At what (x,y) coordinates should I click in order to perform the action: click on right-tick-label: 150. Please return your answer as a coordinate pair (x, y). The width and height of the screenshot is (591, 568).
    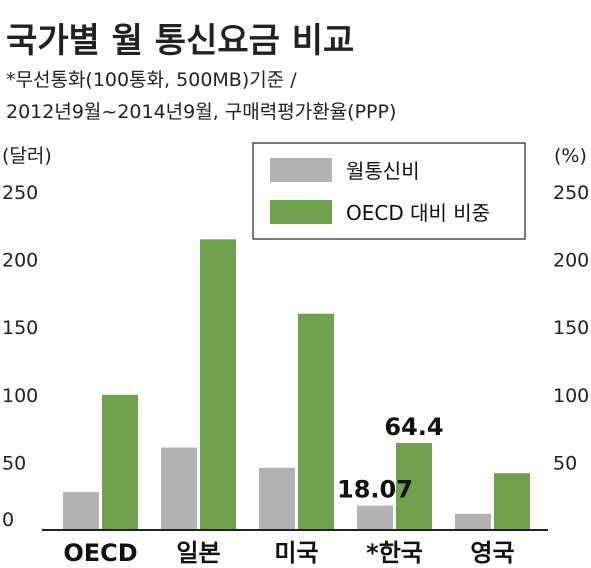
    Looking at the image, I should click on (571, 328).